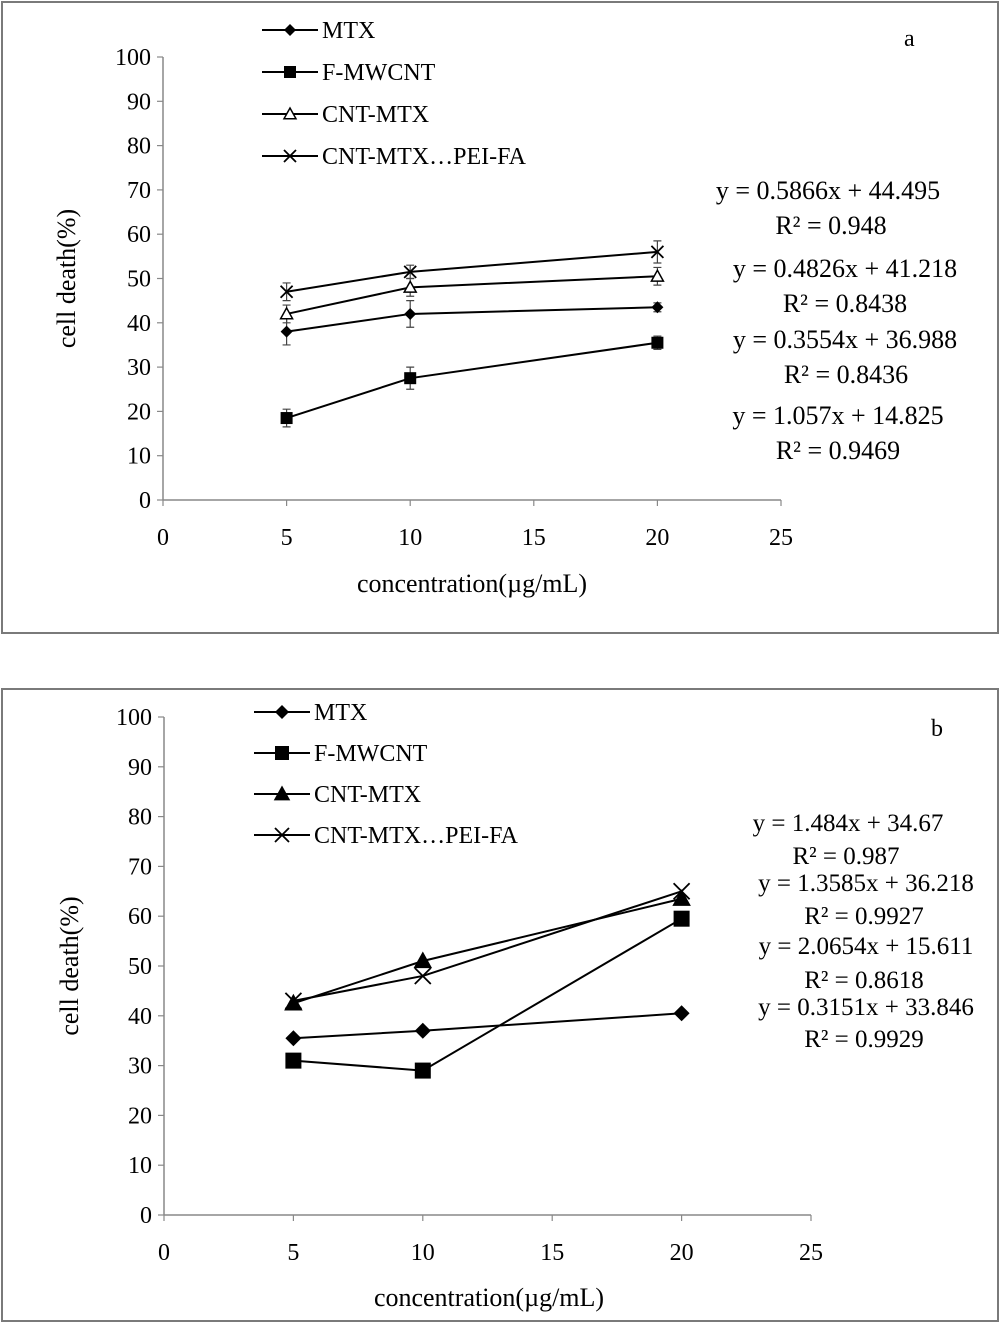  What do you see at coordinates (937, 729) in the screenshot?
I see `panel-label: b` at bounding box center [937, 729].